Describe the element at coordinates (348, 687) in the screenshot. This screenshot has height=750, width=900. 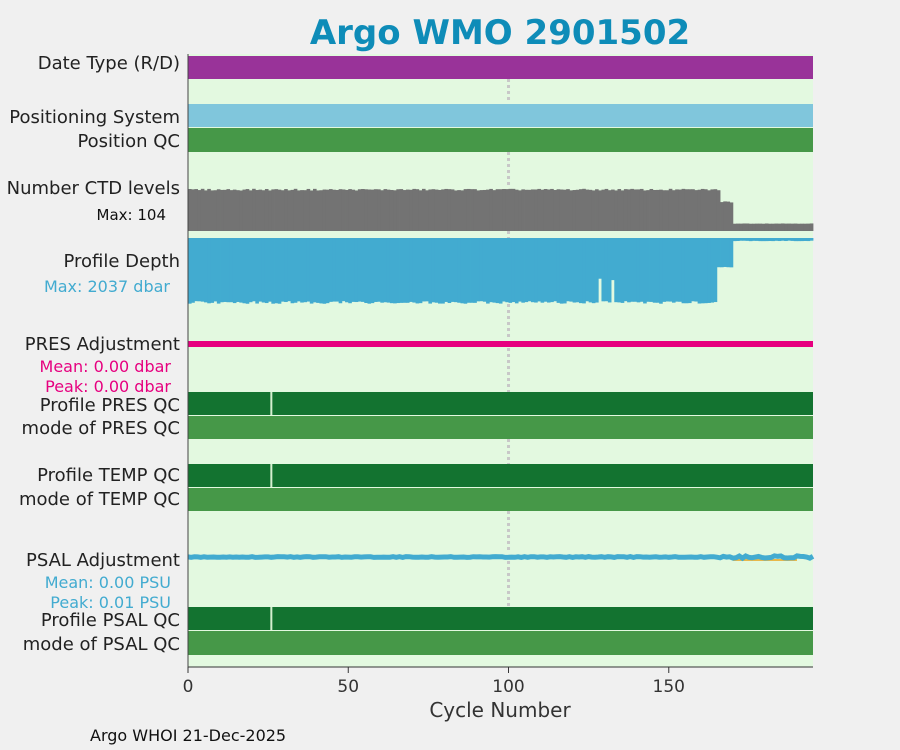
I see `x-tick-label: 50` at that location.